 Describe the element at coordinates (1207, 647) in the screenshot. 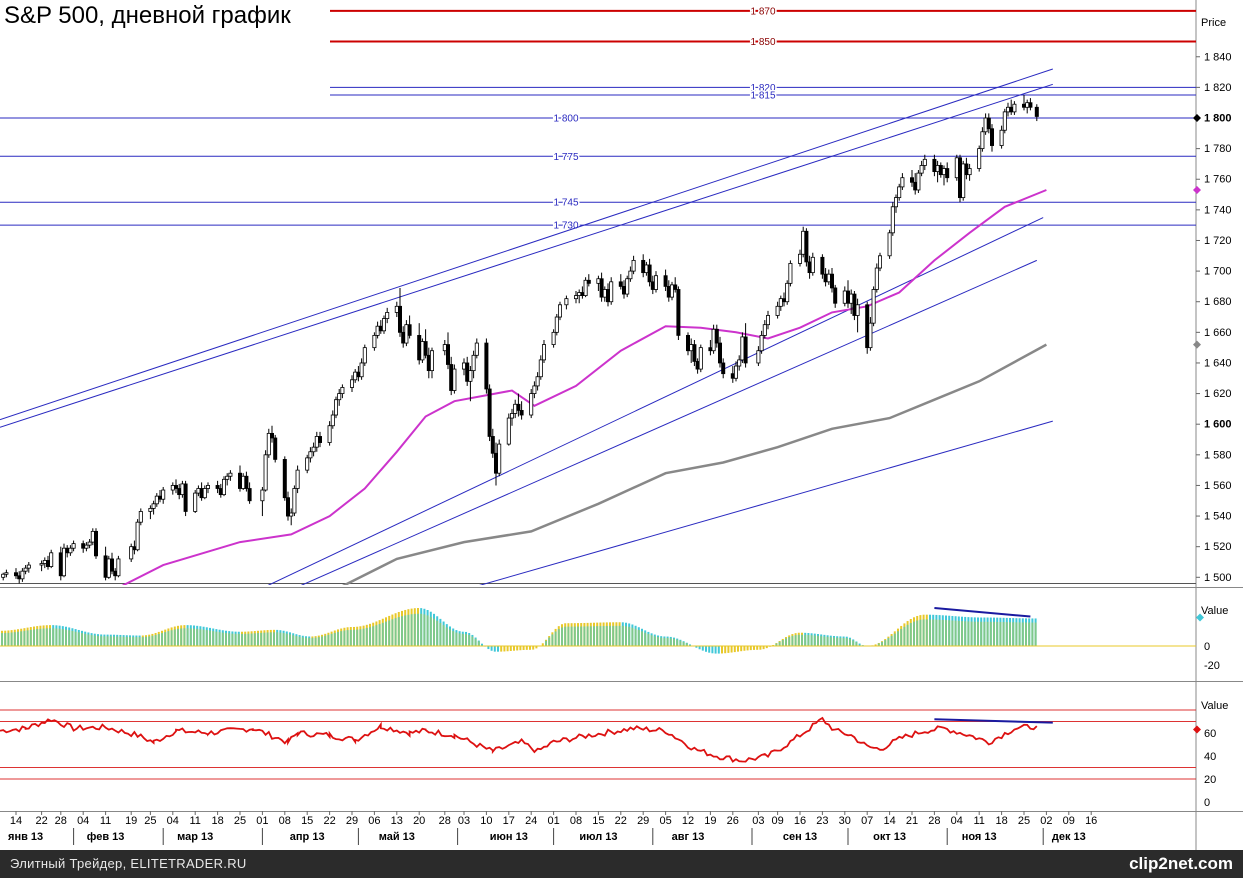

I see `histogram-tick-label: 0` at that location.